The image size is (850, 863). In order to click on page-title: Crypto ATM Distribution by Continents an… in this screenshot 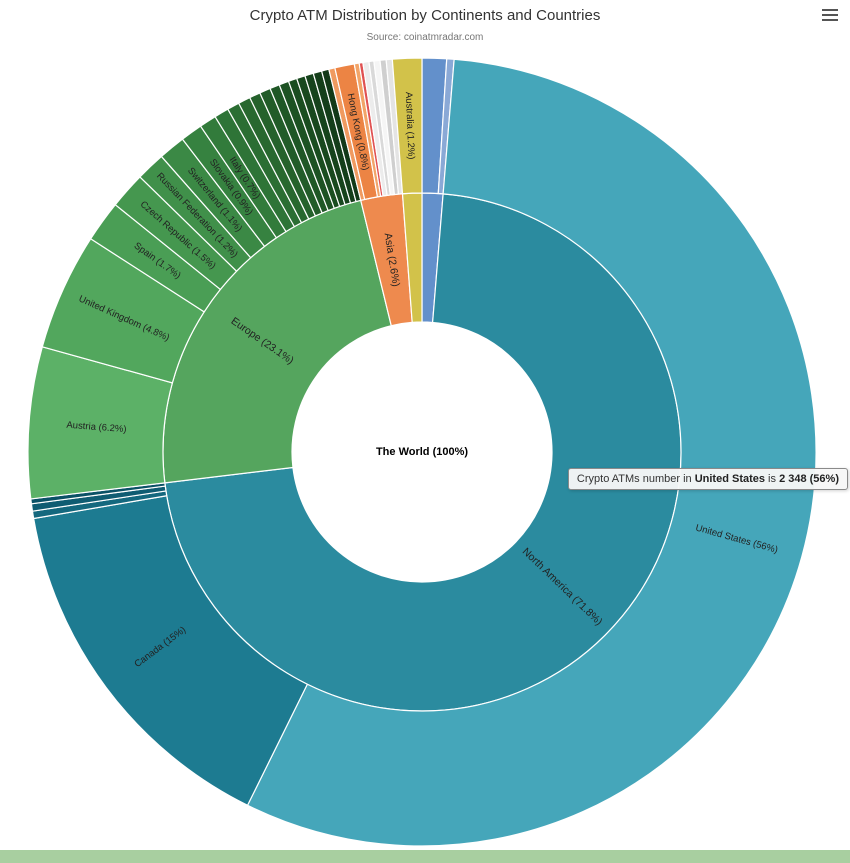, I will do `click(425, 15)`.